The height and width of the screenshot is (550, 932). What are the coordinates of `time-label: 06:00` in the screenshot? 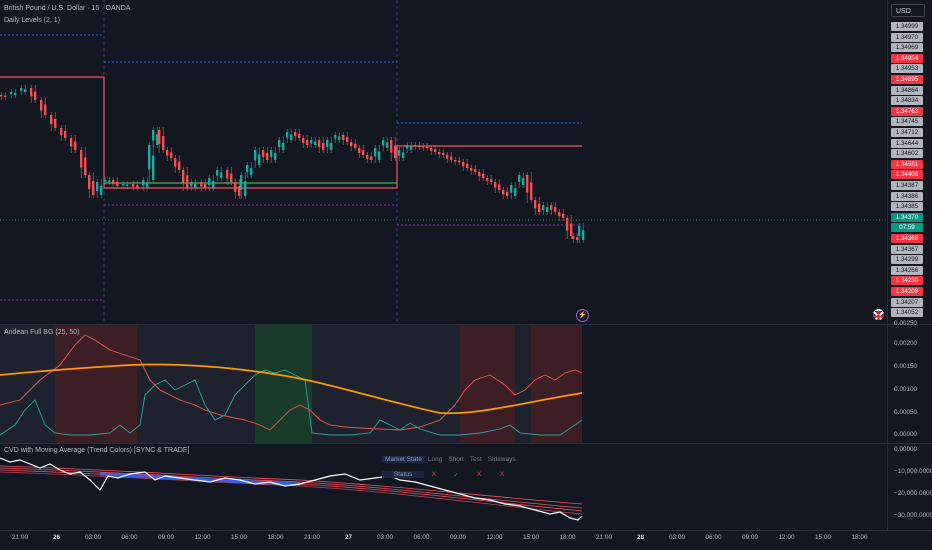 It's located at (713, 537).